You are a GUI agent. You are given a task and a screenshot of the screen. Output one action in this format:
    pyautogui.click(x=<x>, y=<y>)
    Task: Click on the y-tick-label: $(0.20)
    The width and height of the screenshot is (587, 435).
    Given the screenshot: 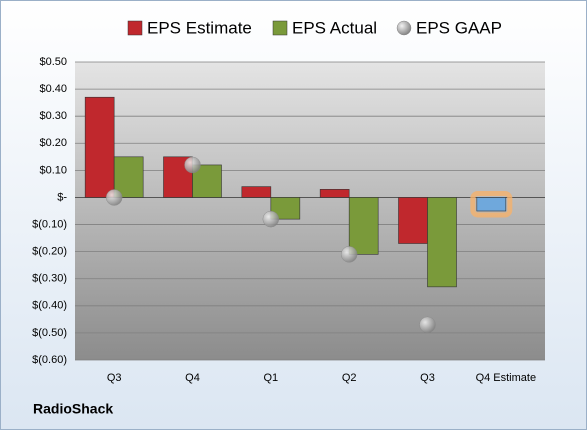 What is the action you would take?
    pyautogui.click(x=49, y=252)
    